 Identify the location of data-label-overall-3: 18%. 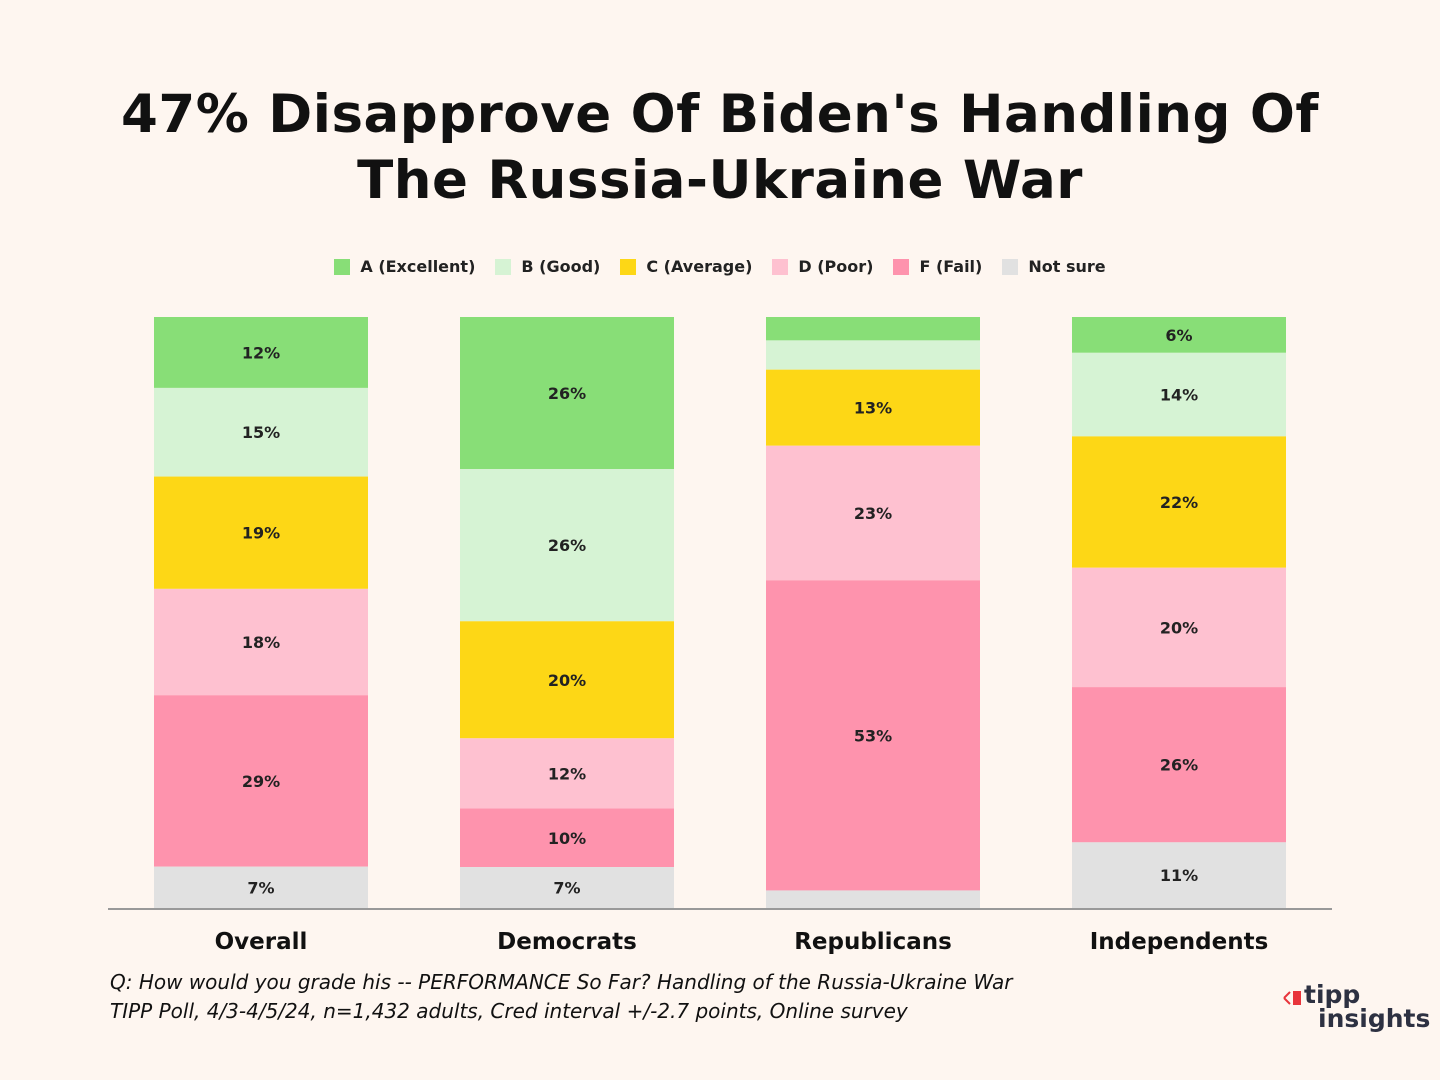
(261, 642).